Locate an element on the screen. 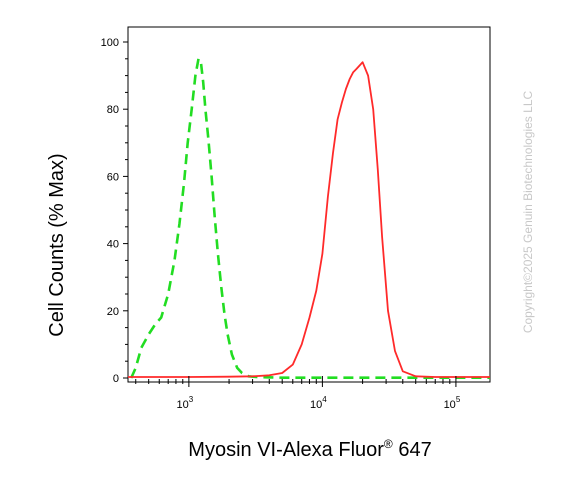 This screenshot has width=588, height=503. y-tick-label: 80 is located at coordinates (113, 110).